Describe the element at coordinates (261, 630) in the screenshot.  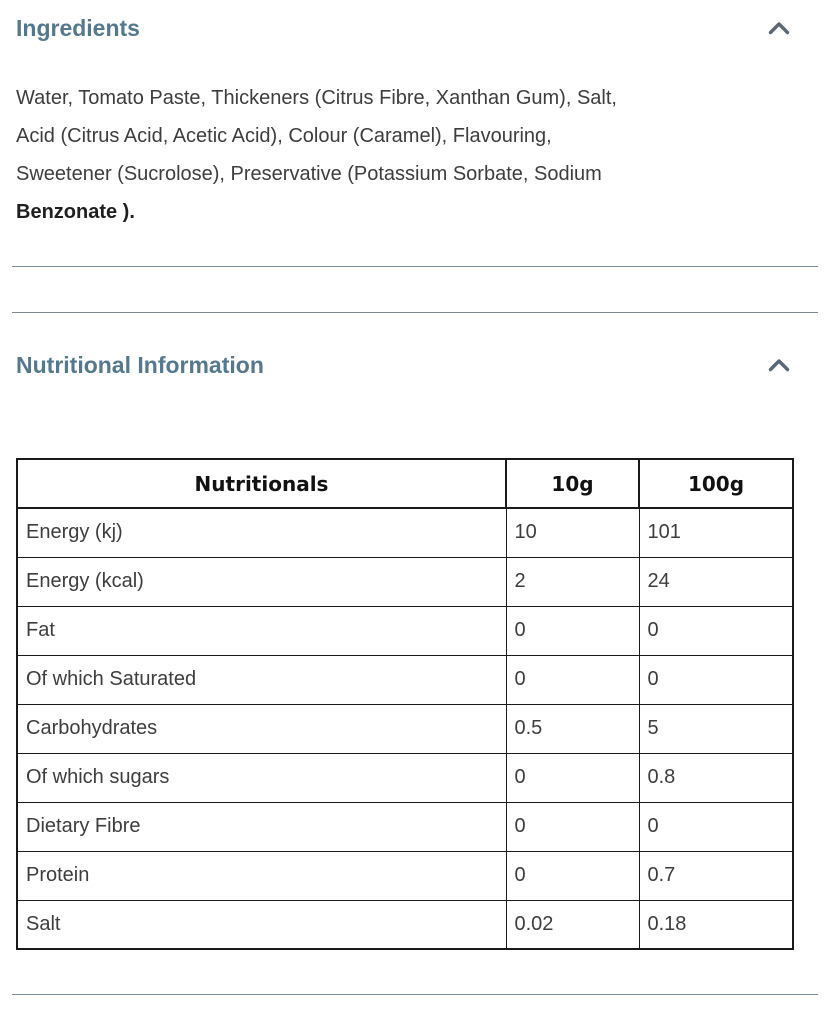
I see `nutrient-name-cell: Fat` at that location.